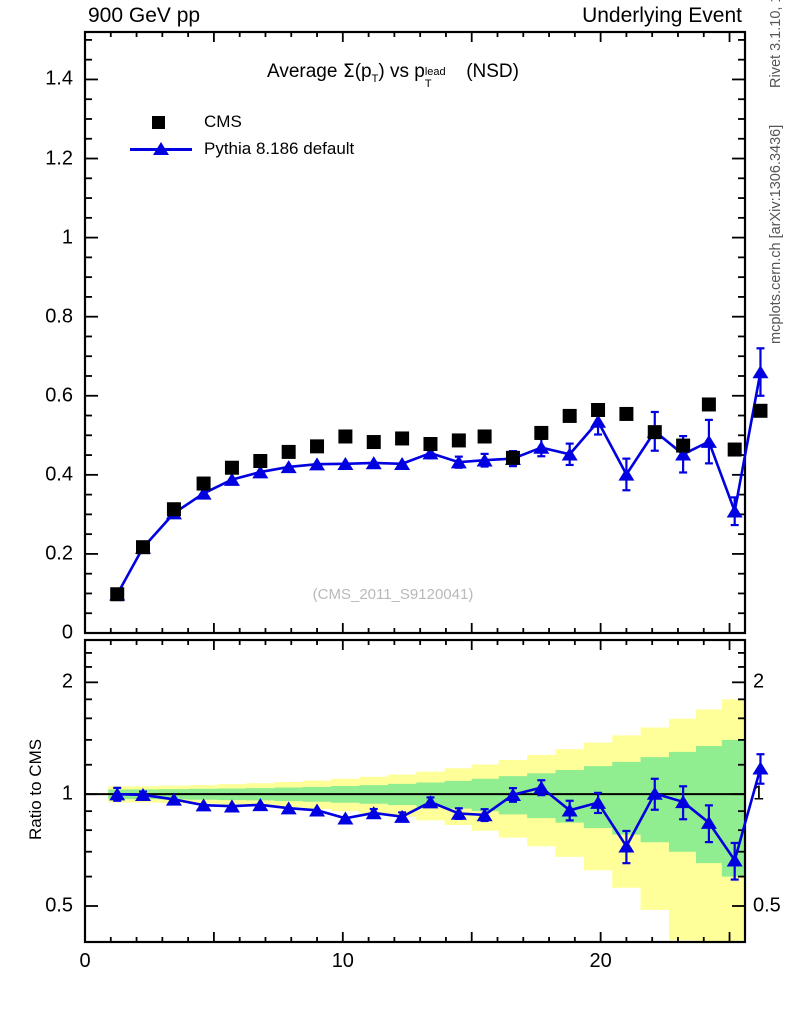 The height and width of the screenshot is (1024, 786). Describe the element at coordinates (363, 71) in the screenshot. I see `title-mid: (p` at that location.